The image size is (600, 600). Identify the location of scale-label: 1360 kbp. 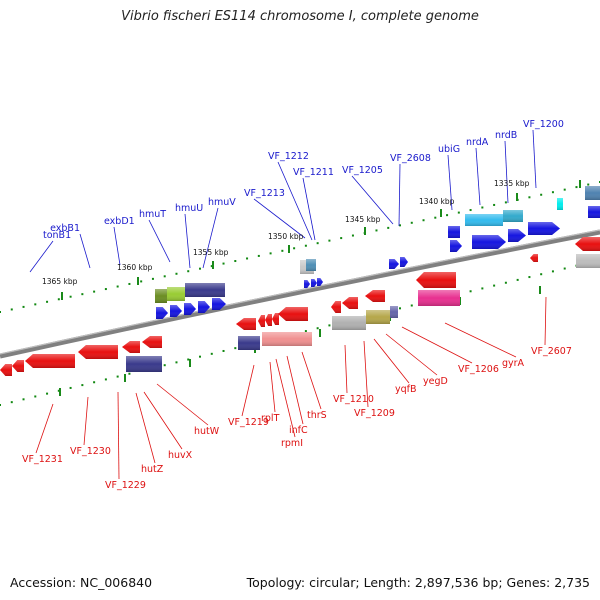
(135, 267).